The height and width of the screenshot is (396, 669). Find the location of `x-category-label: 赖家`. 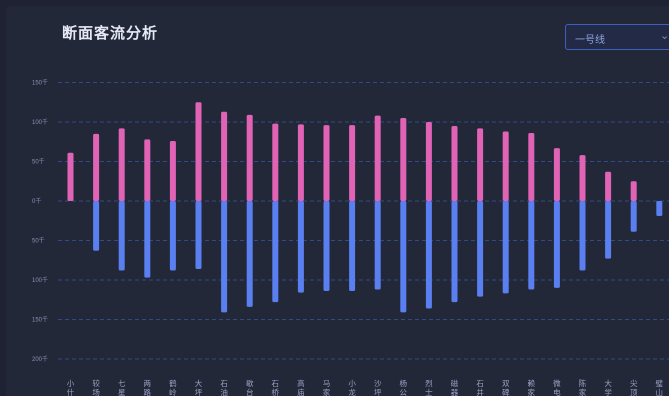

x-category-label: 赖家 is located at coordinates (532, 387).